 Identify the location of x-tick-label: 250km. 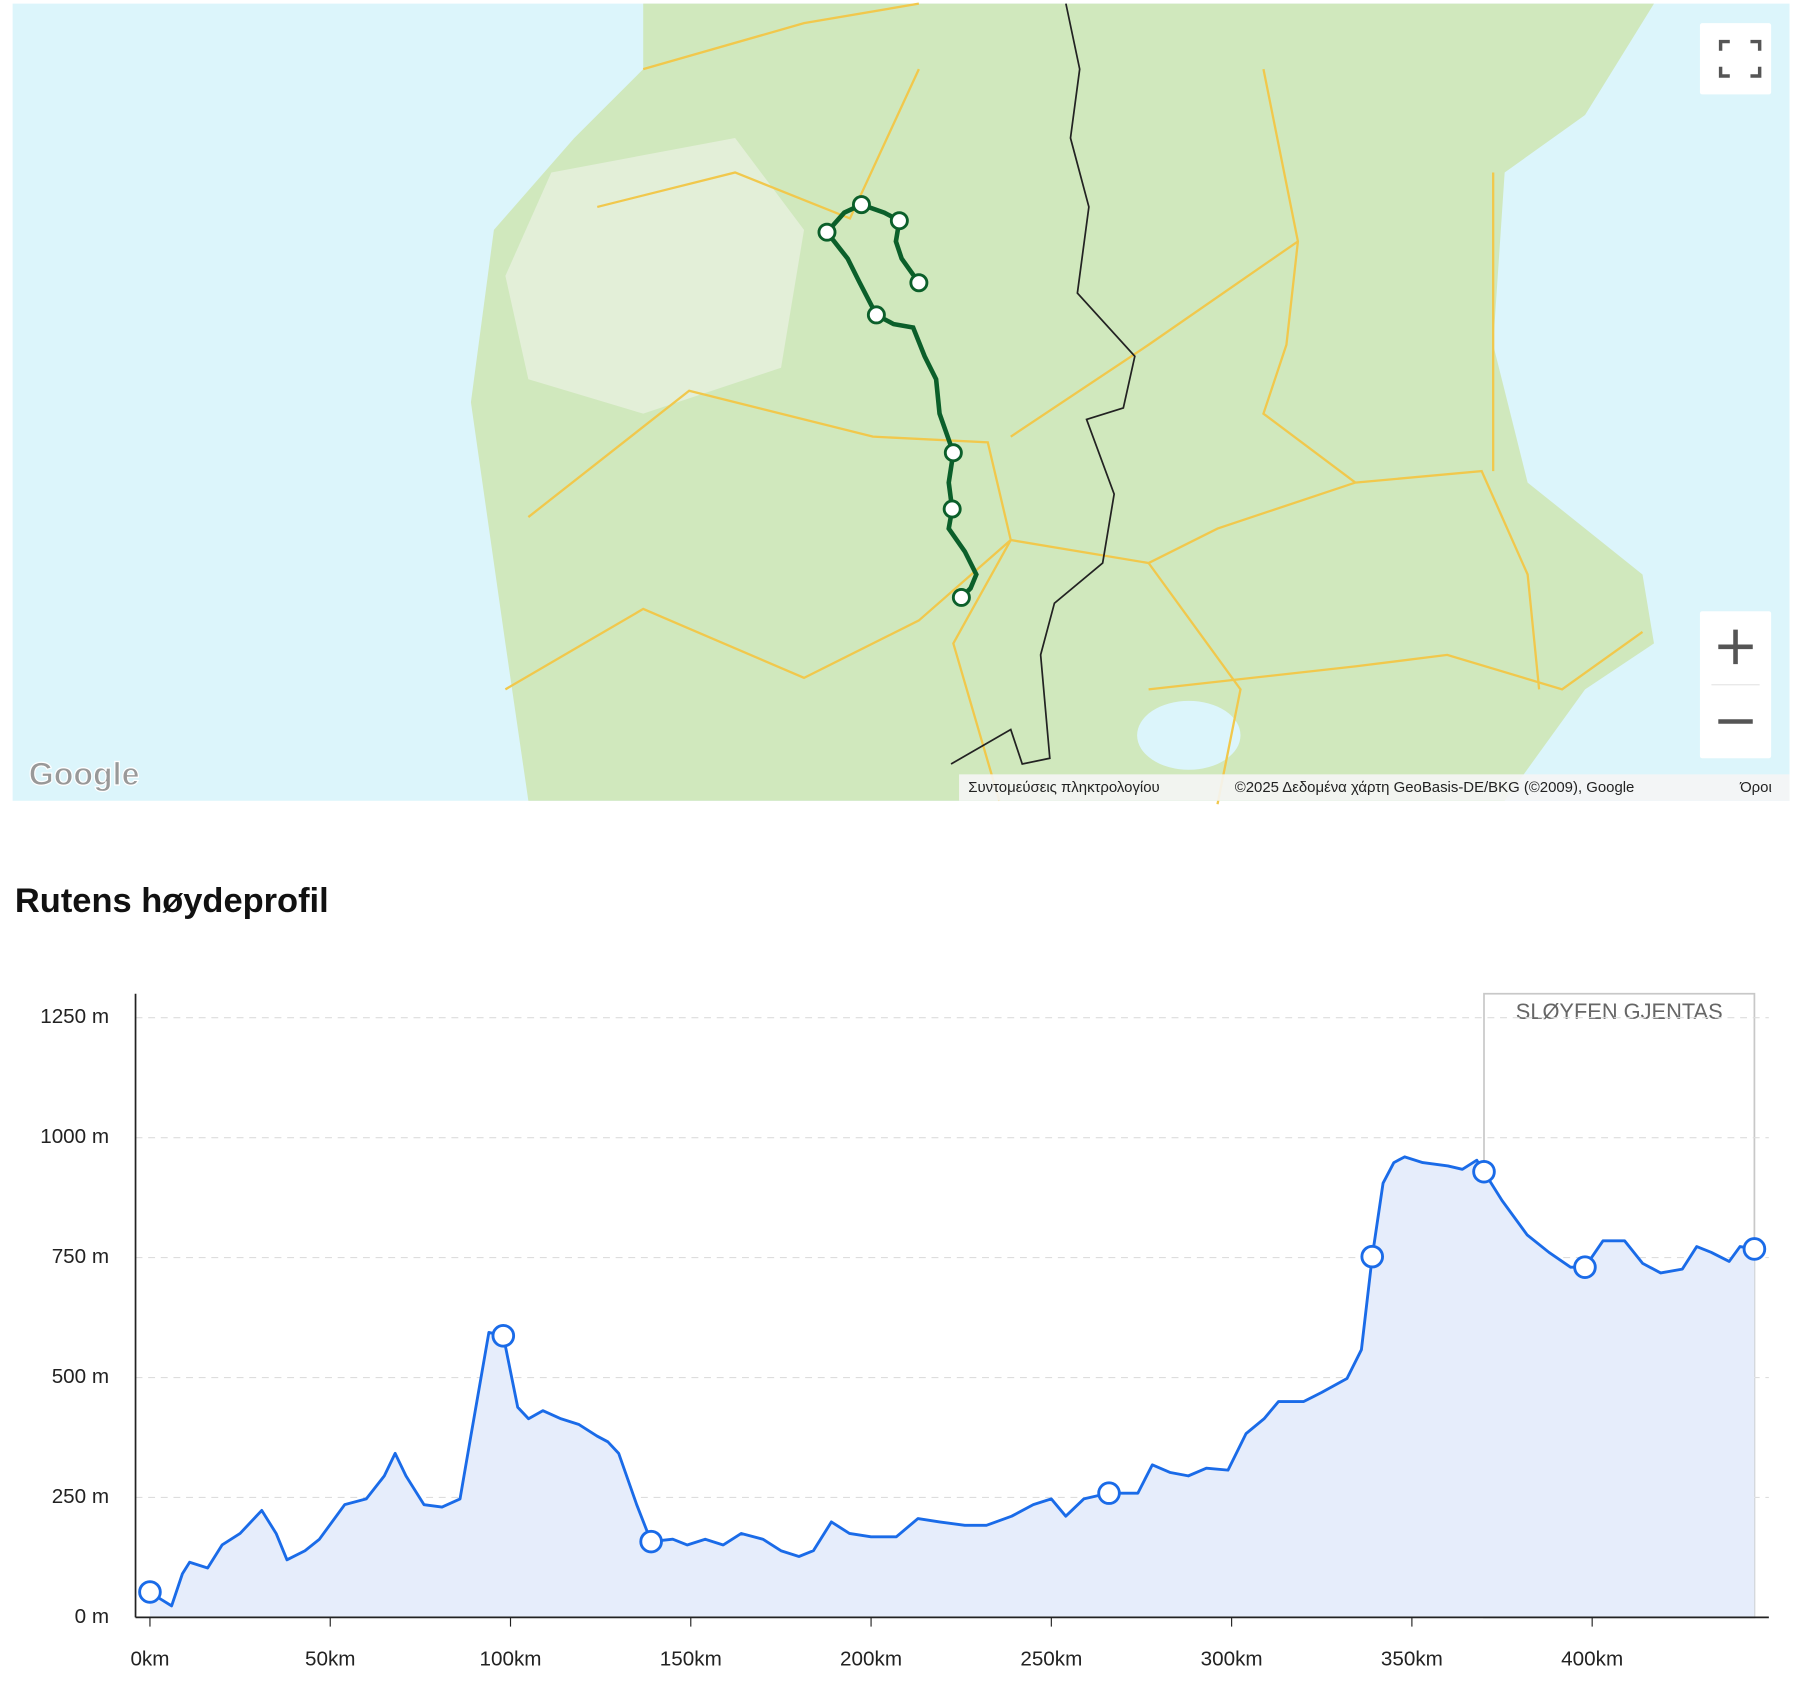
(1051, 1658).